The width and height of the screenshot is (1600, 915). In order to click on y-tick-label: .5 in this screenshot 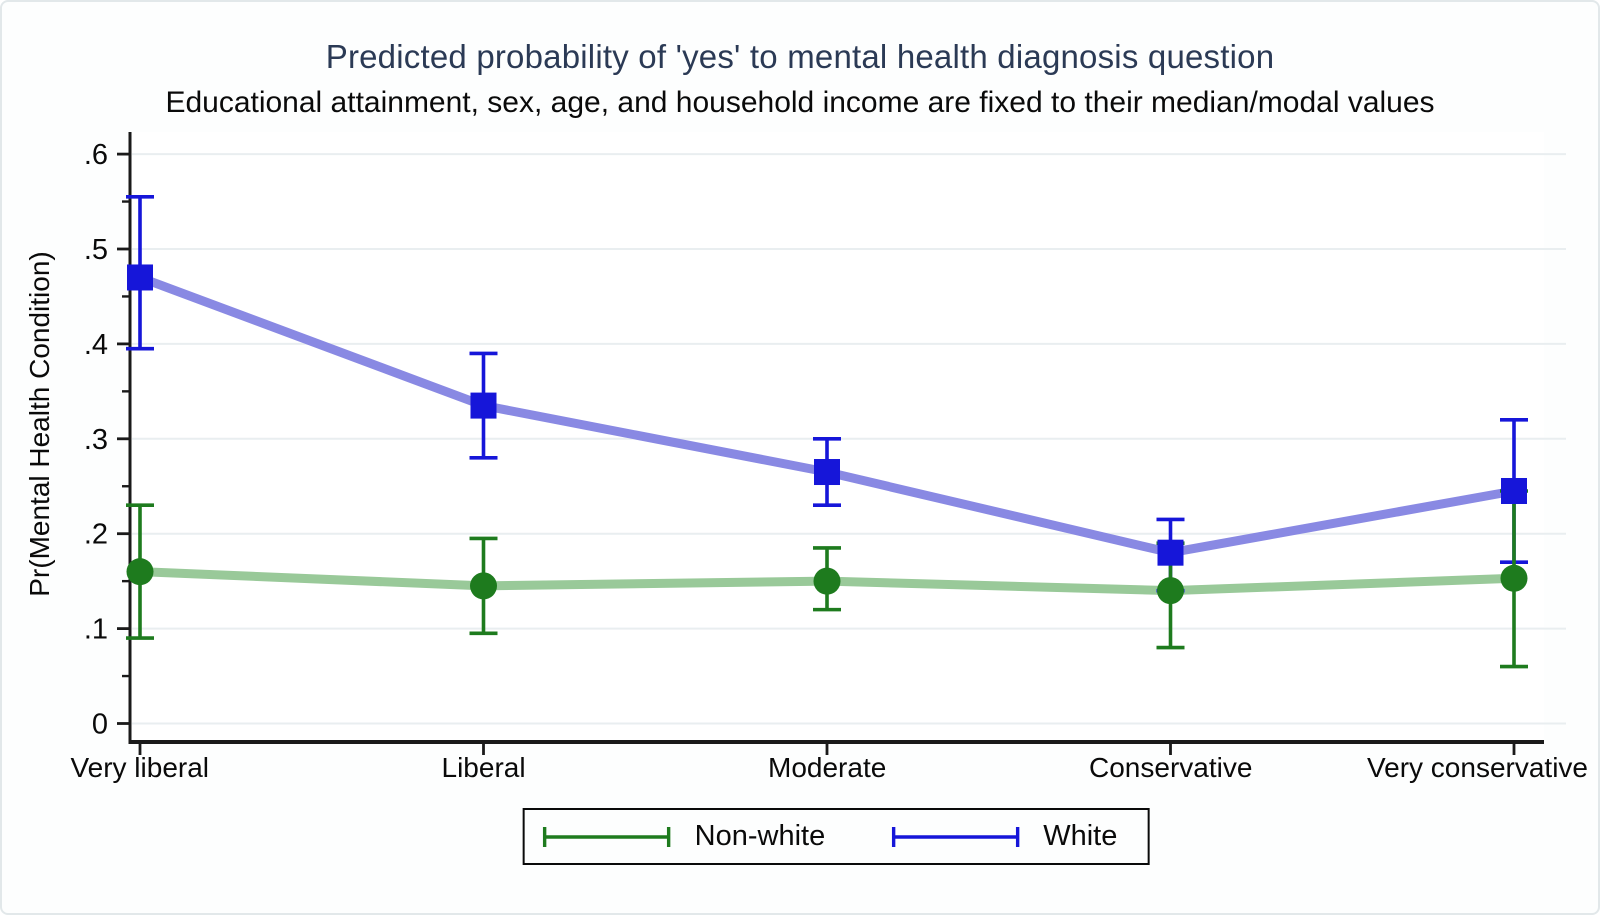, I will do `click(96, 250)`.